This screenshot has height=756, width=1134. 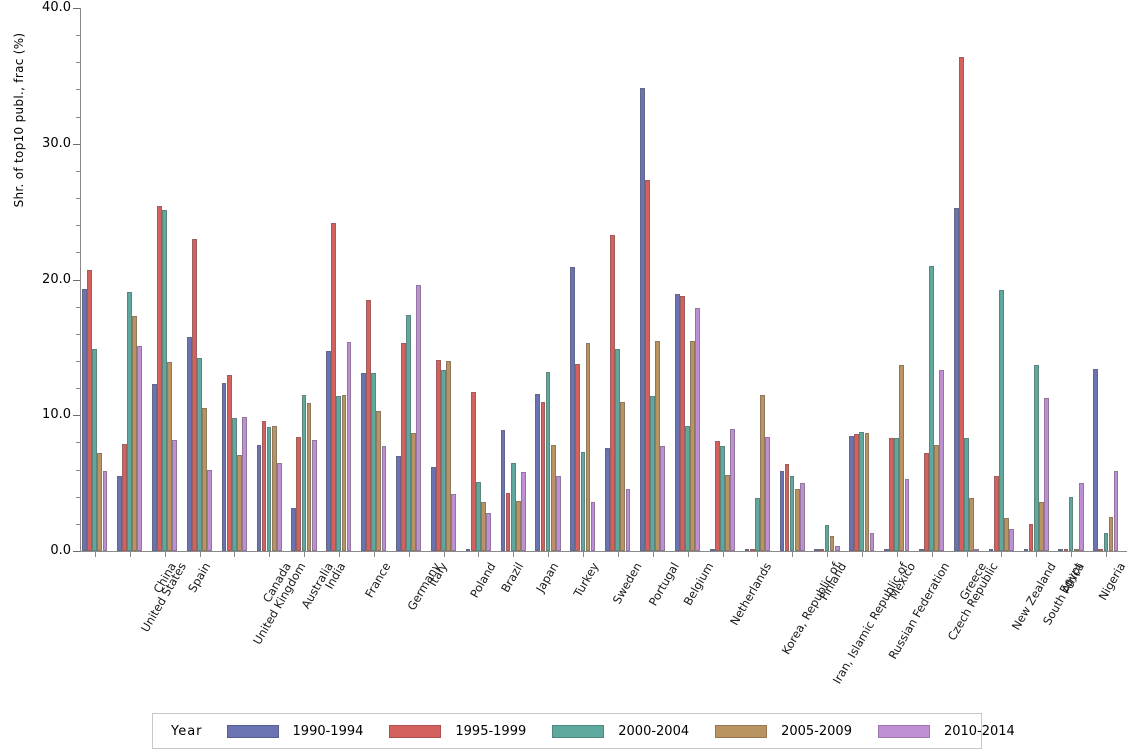 I want to click on legend-title: Year, so click(x=187, y=731).